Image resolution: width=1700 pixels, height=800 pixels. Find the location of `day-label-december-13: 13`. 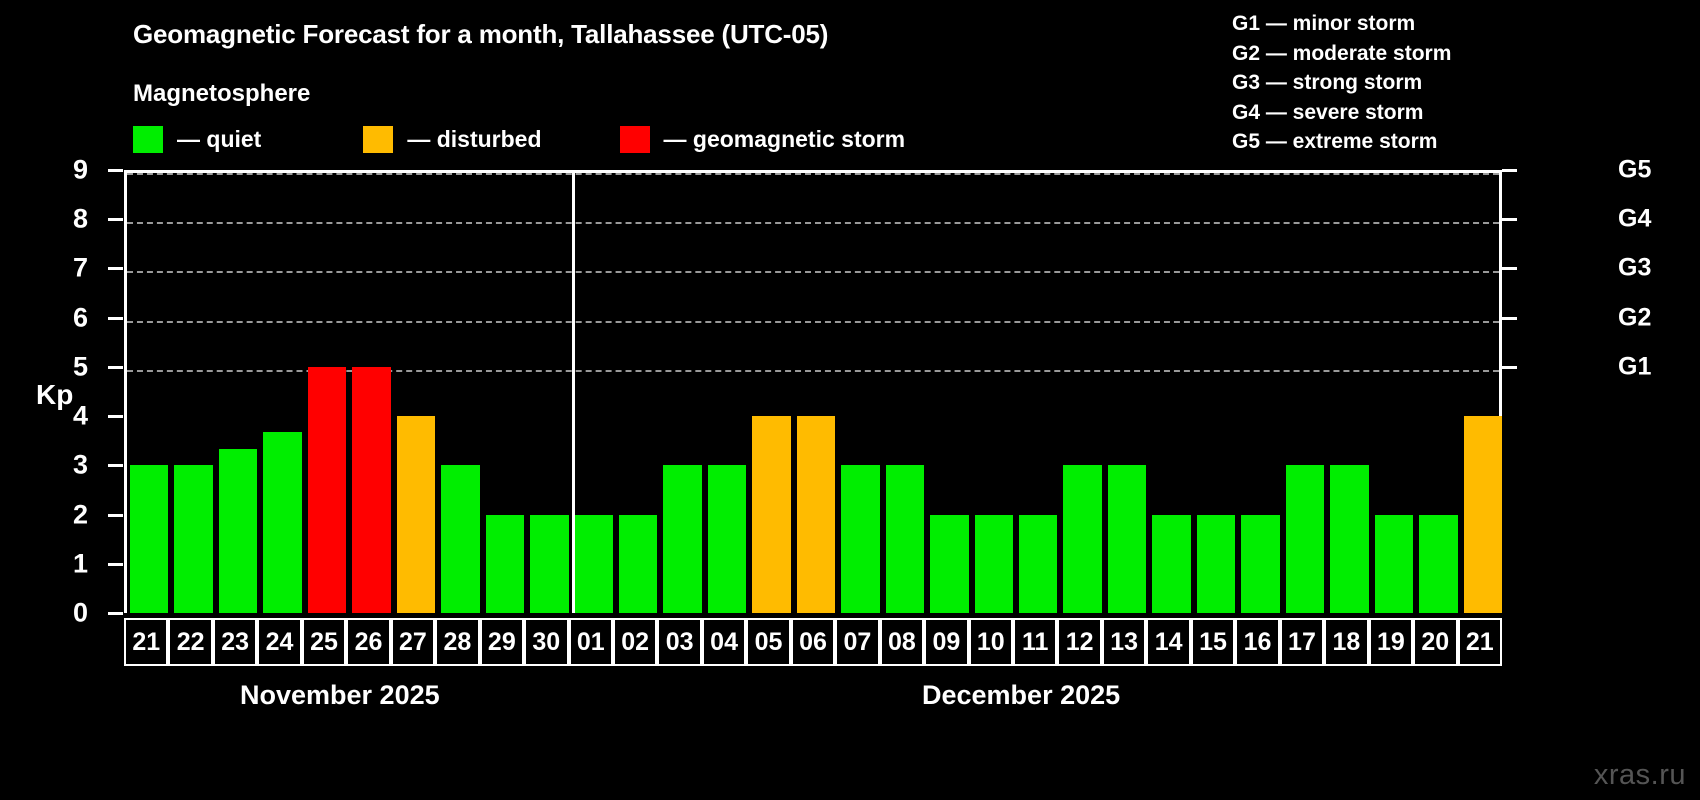

day-label-december-13: 13 is located at coordinates (1124, 642).